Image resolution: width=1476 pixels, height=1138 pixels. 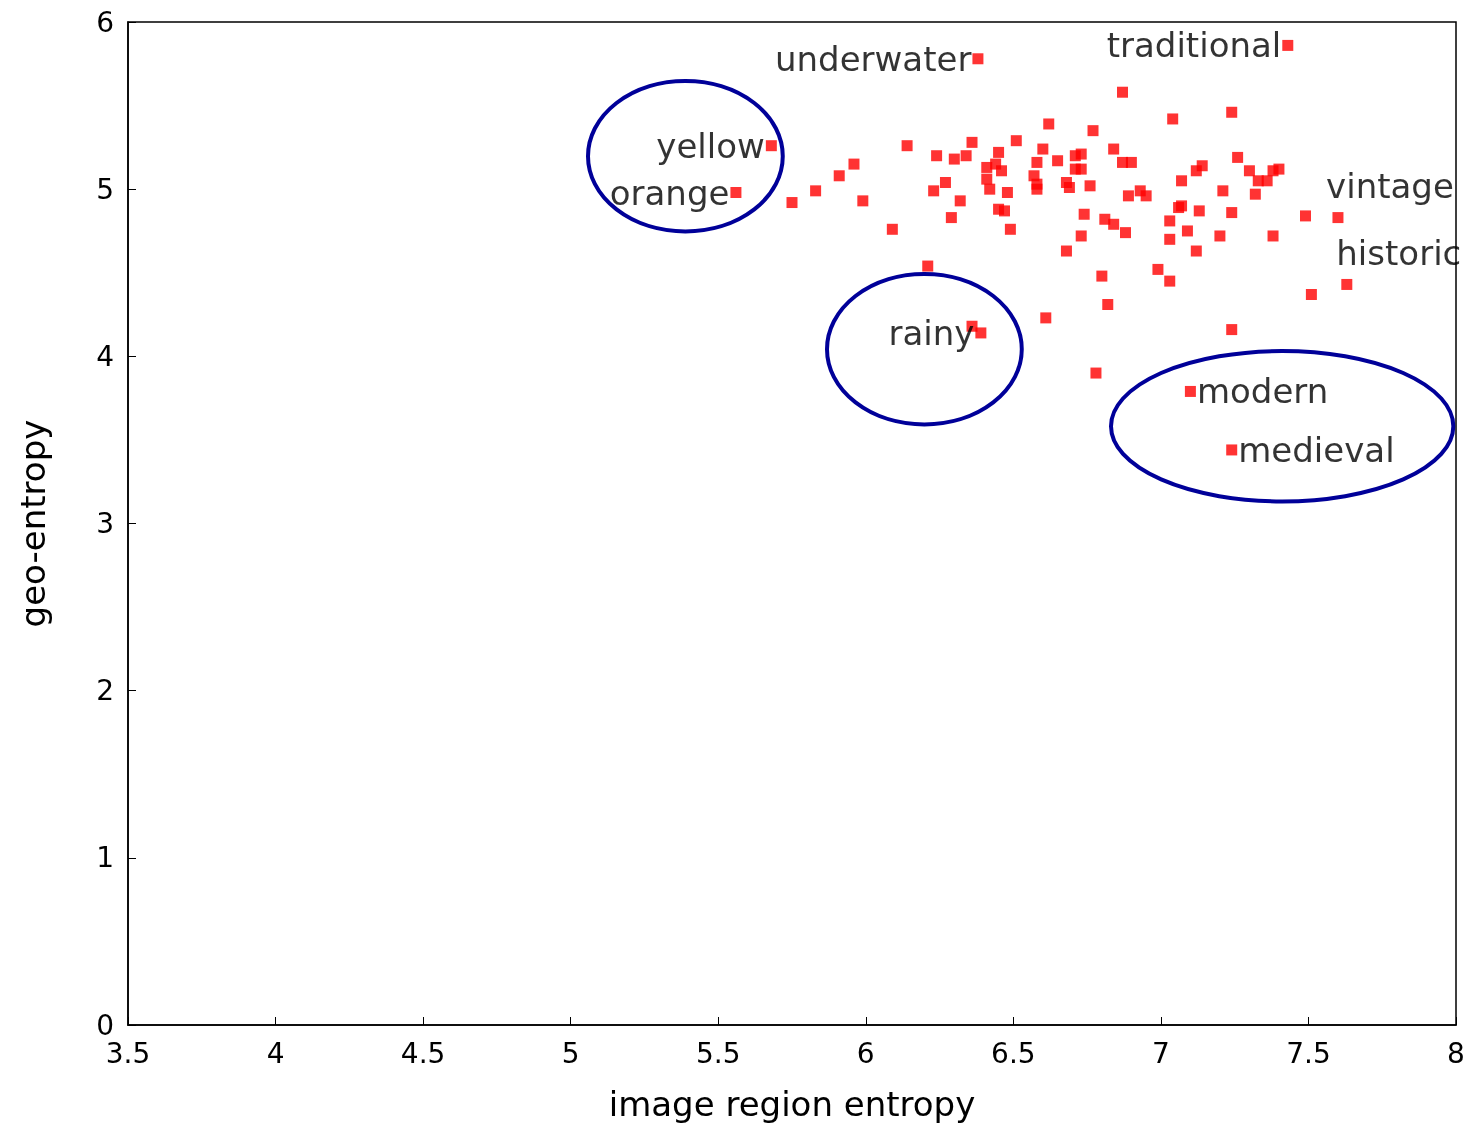 What do you see at coordinates (570, 1053) in the screenshot?
I see `x-tick-label: 5` at bounding box center [570, 1053].